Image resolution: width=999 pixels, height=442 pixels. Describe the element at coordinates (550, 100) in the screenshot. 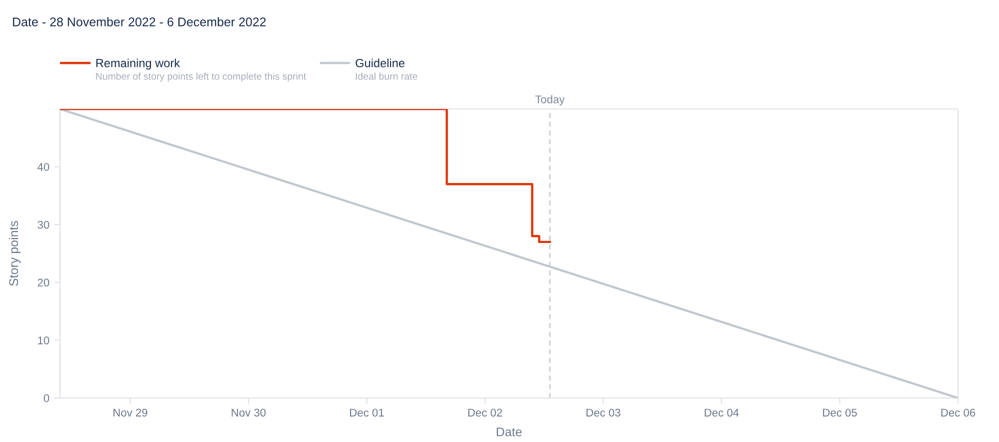

I see `ref-line-label: Today` at that location.